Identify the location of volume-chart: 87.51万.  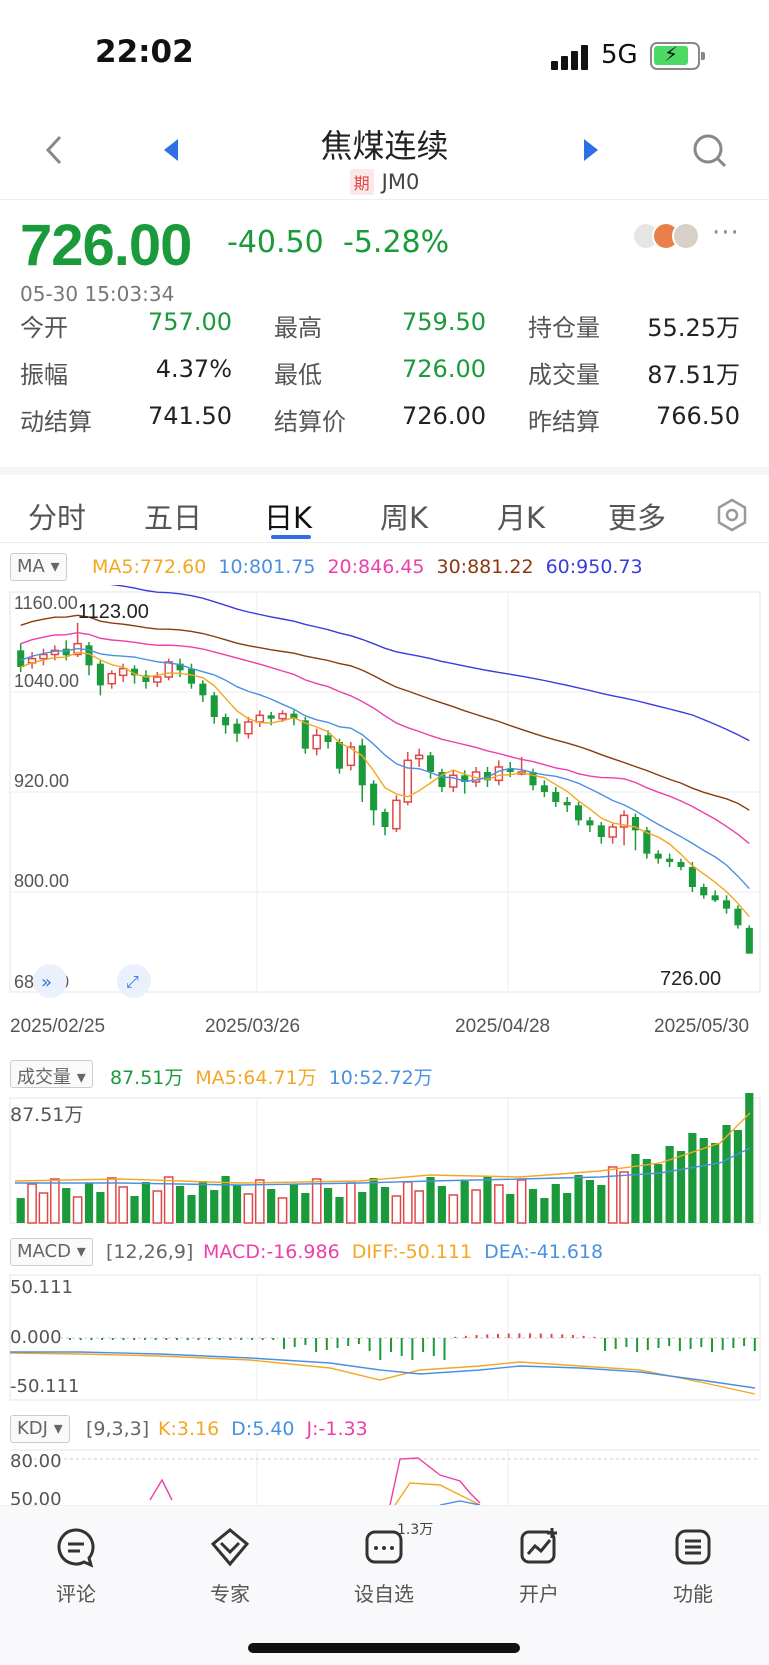
(384, 1160).